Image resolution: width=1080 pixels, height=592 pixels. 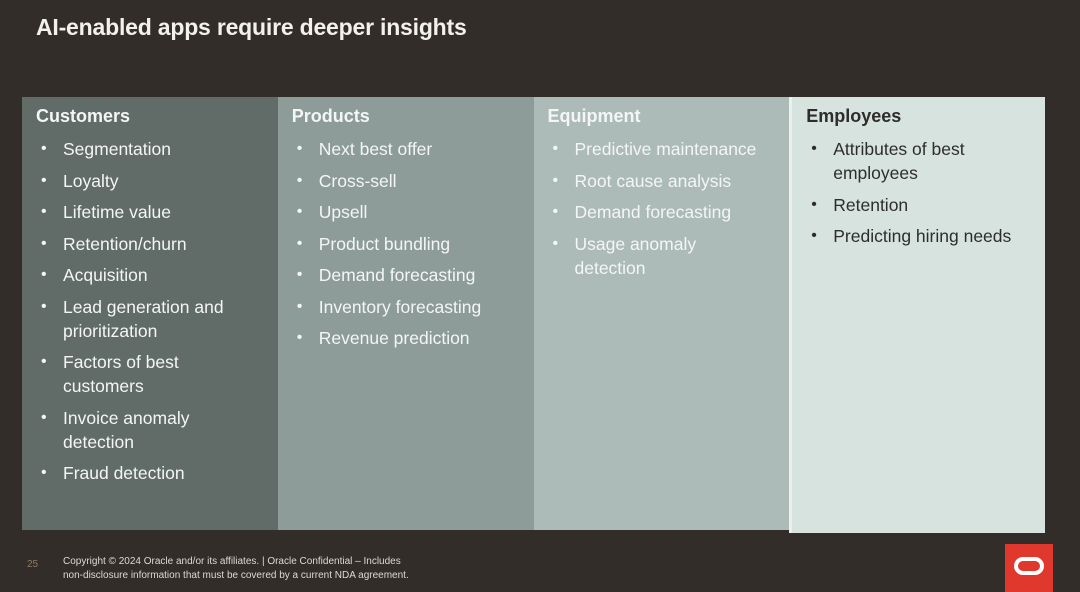 I want to click on list-item: Upsell, so click(x=401, y=212).